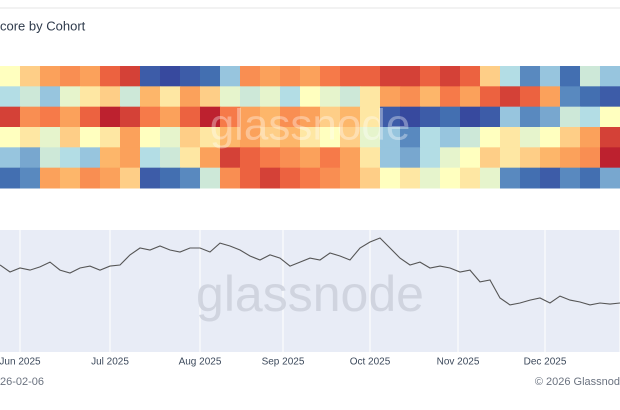  I want to click on x-tick-label: Jul 2025, so click(110, 362).